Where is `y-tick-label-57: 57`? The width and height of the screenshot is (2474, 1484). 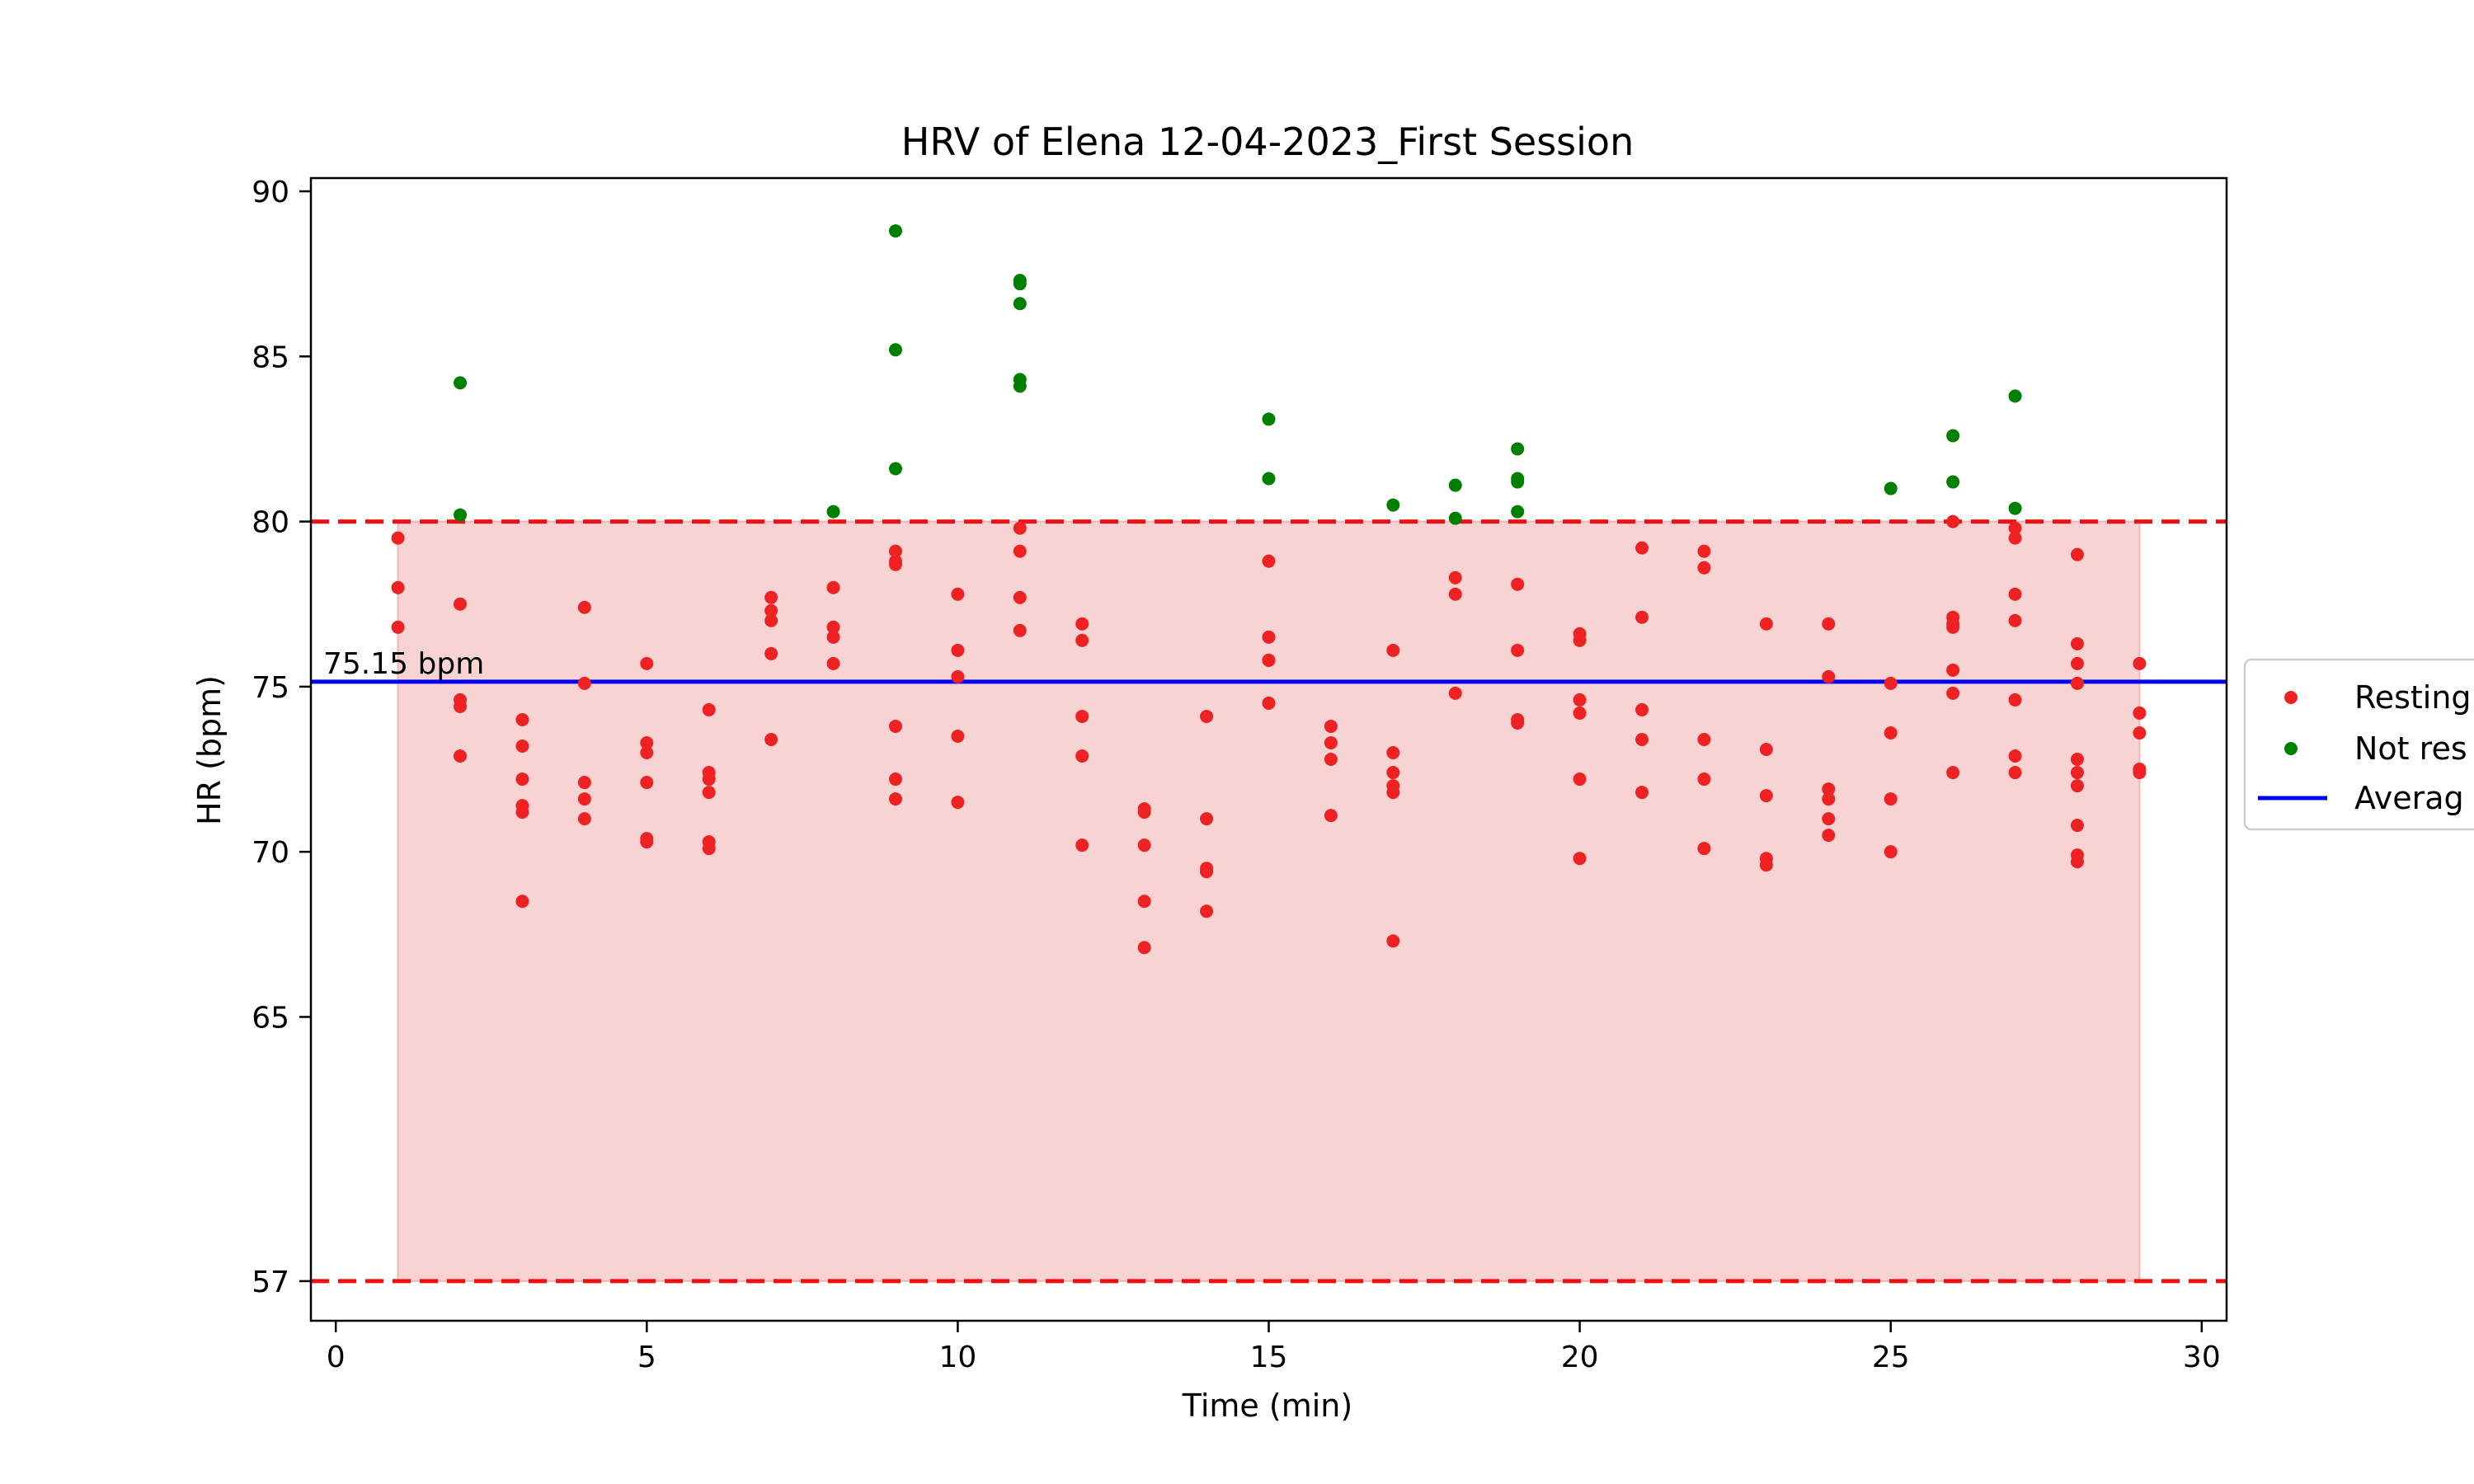 y-tick-label-57: 57 is located at coordinates (270, 1282).